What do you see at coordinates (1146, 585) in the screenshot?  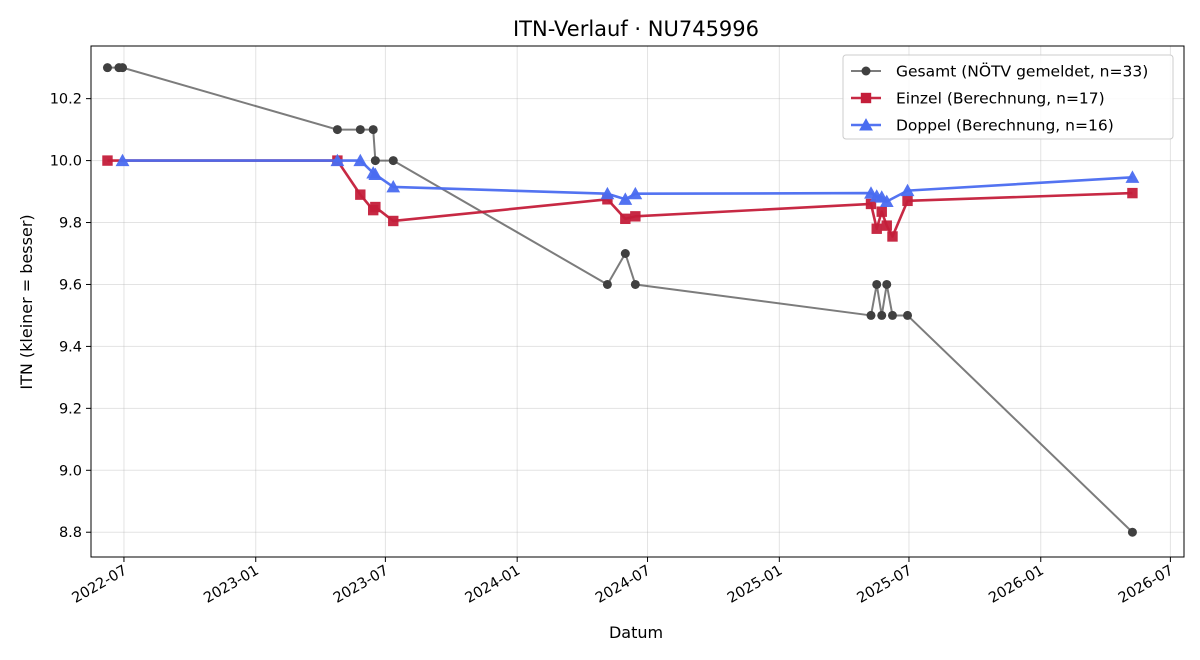 I see `x-tick-label: 2026-07` at bounding box center [1146, 585].